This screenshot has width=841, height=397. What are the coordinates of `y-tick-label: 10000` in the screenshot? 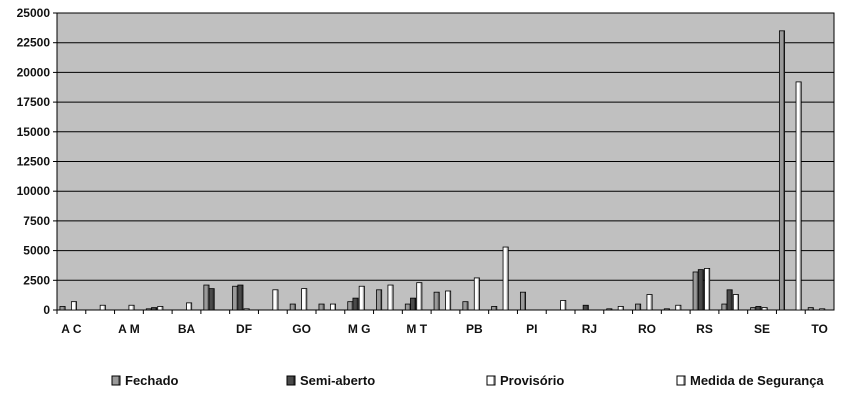 It's located at (34, 191).